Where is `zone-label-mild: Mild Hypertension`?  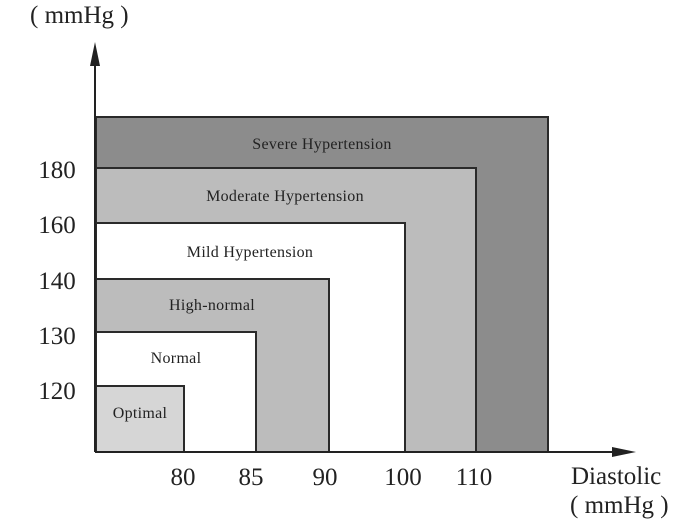 zone-label-mild: Mild Hypertension is located at coordinates (250, 252).